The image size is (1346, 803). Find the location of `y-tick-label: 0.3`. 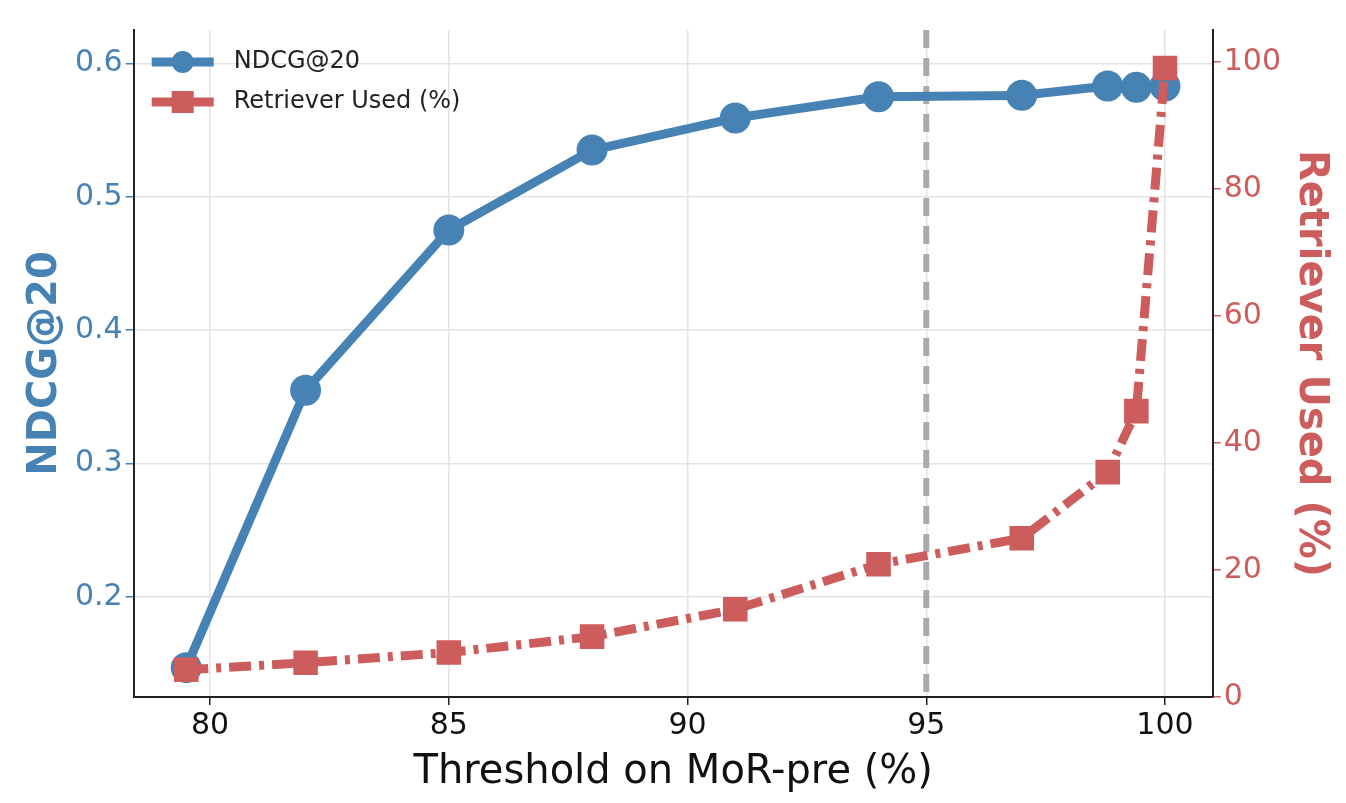

y-tick-label: 0.3 is located at coordinates (98, 461).